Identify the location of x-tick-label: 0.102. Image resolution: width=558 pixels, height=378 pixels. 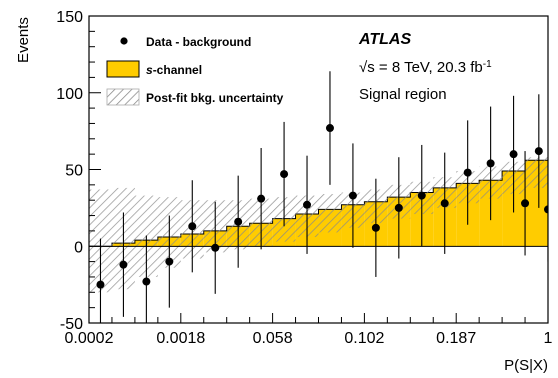
(364, 338).